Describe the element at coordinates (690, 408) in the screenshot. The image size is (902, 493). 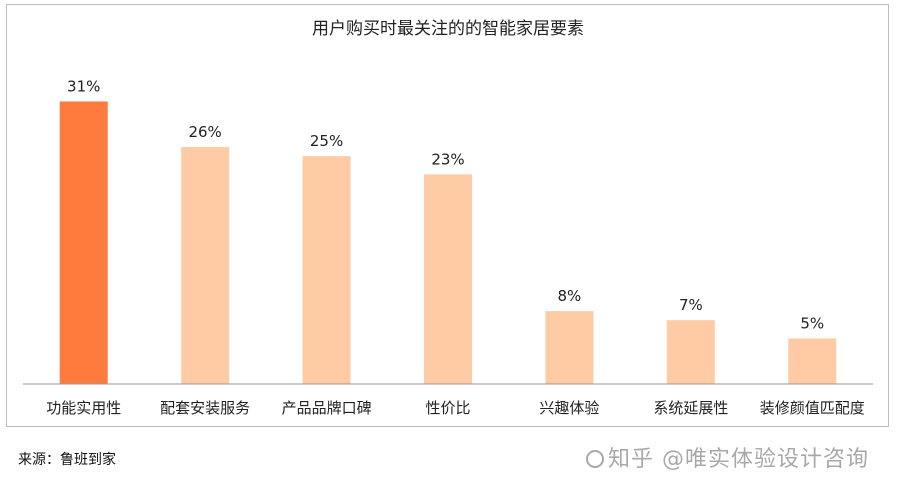
I see `category-label-6: 系统延展性` at that location.